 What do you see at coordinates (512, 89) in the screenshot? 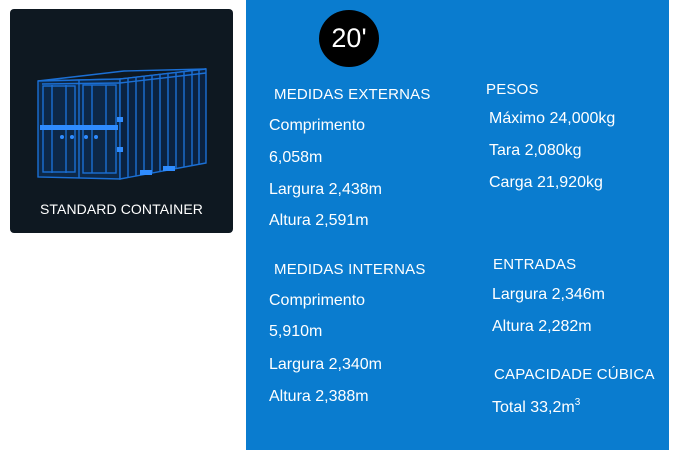
I see `weights-heading: PESOS` at bounding box center [512, 89].